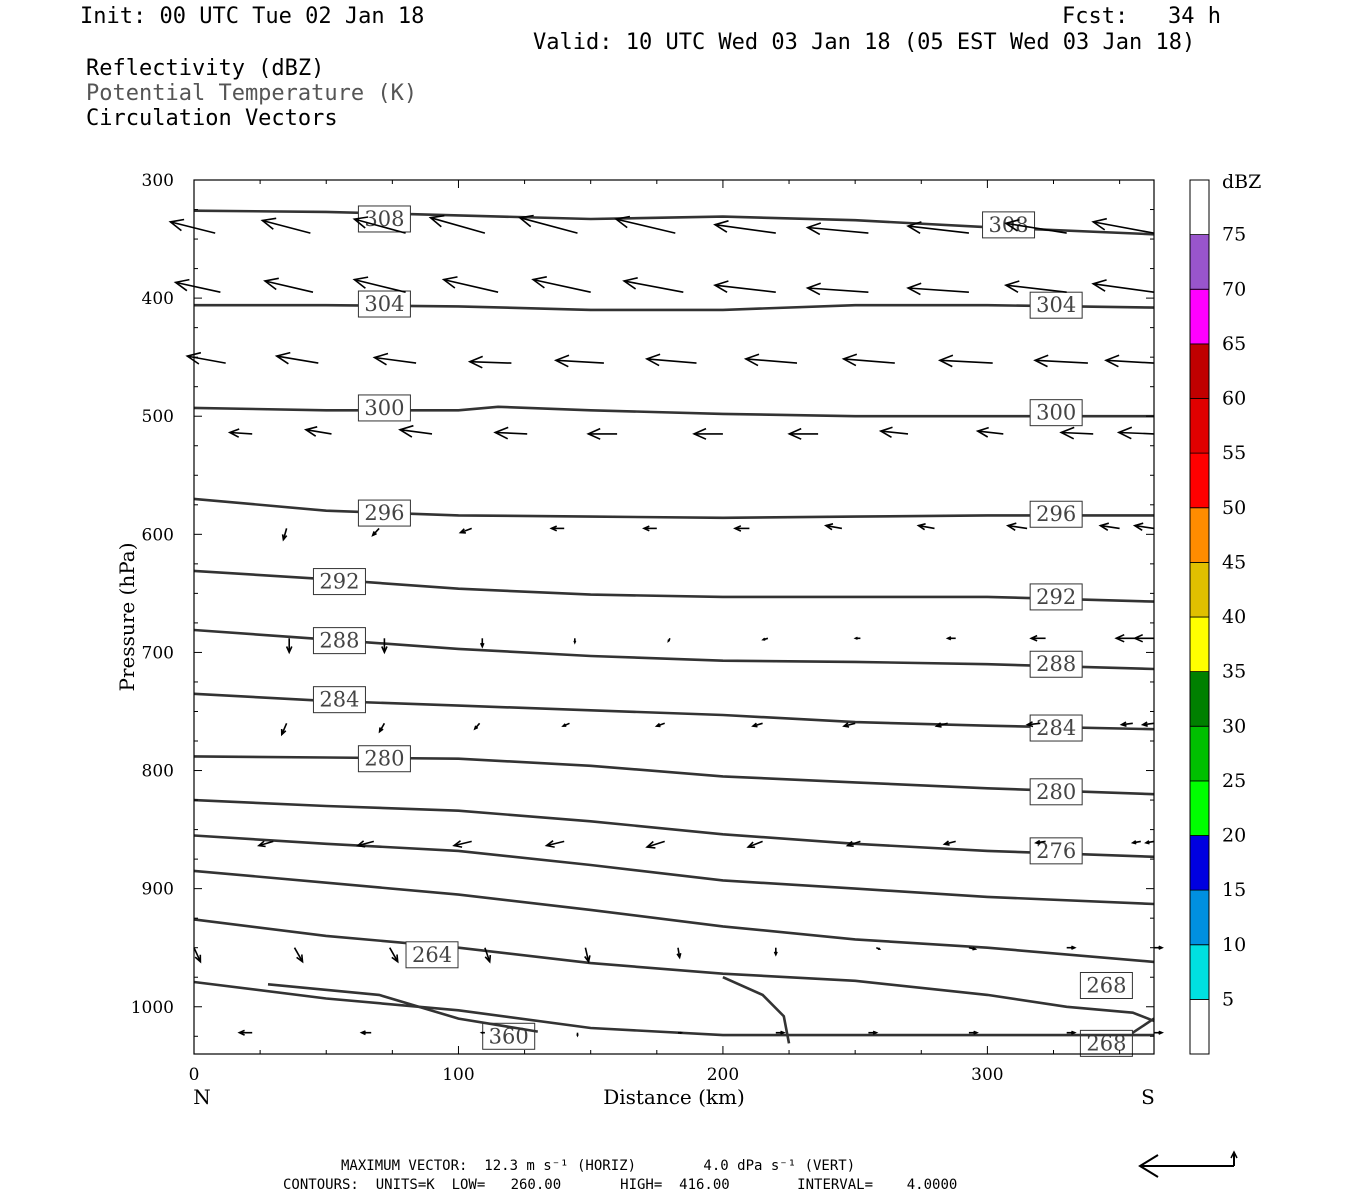 The height and width of the screenshot is (1200, 1350). What do you see at coordinates (1234, 836) in the screenshot?
I see `colorbar-tick-label: 20` at bounding box center [1234, 836].